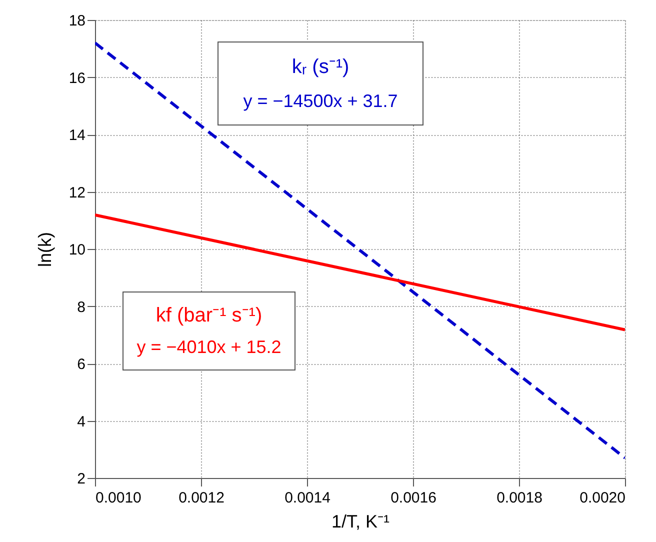  What do you see at coordinates (81, 307) in the screenshot?
I see `y-tick-label: 8` at bounding box center [81, 307].